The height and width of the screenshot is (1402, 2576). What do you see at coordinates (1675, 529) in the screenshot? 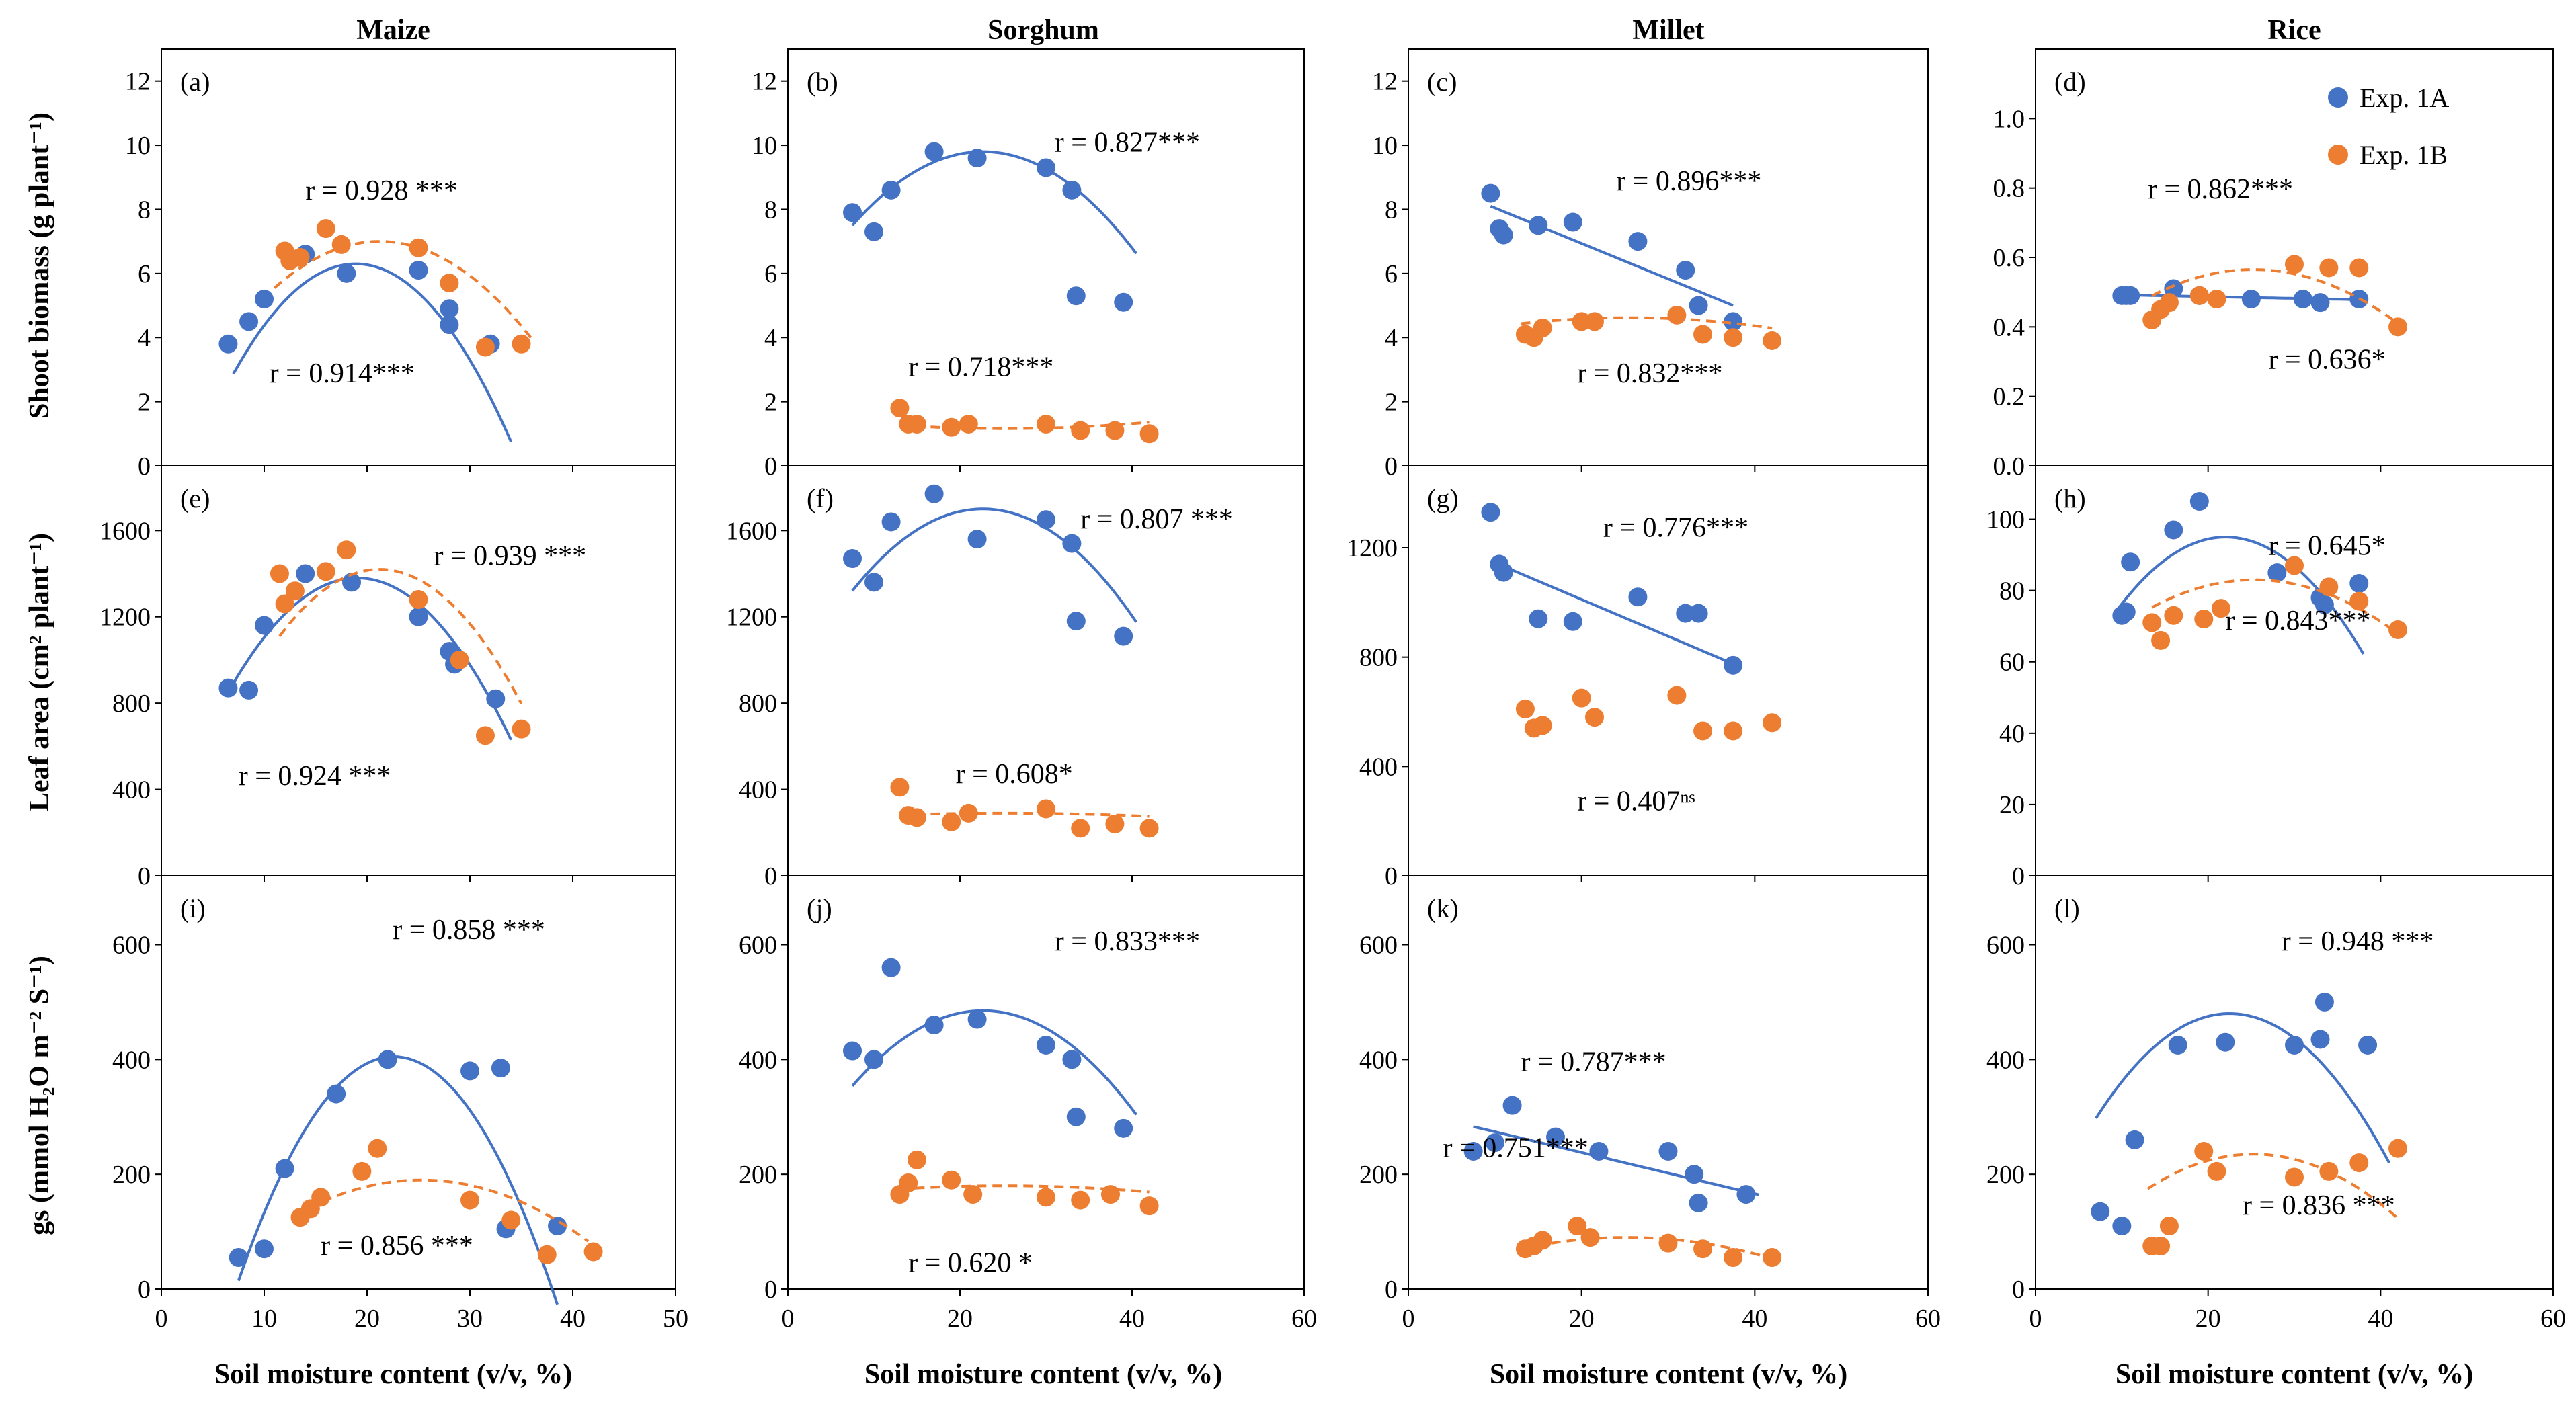
I see `r-annotation: r = 0.776***` at bounding box center [1675, 529].